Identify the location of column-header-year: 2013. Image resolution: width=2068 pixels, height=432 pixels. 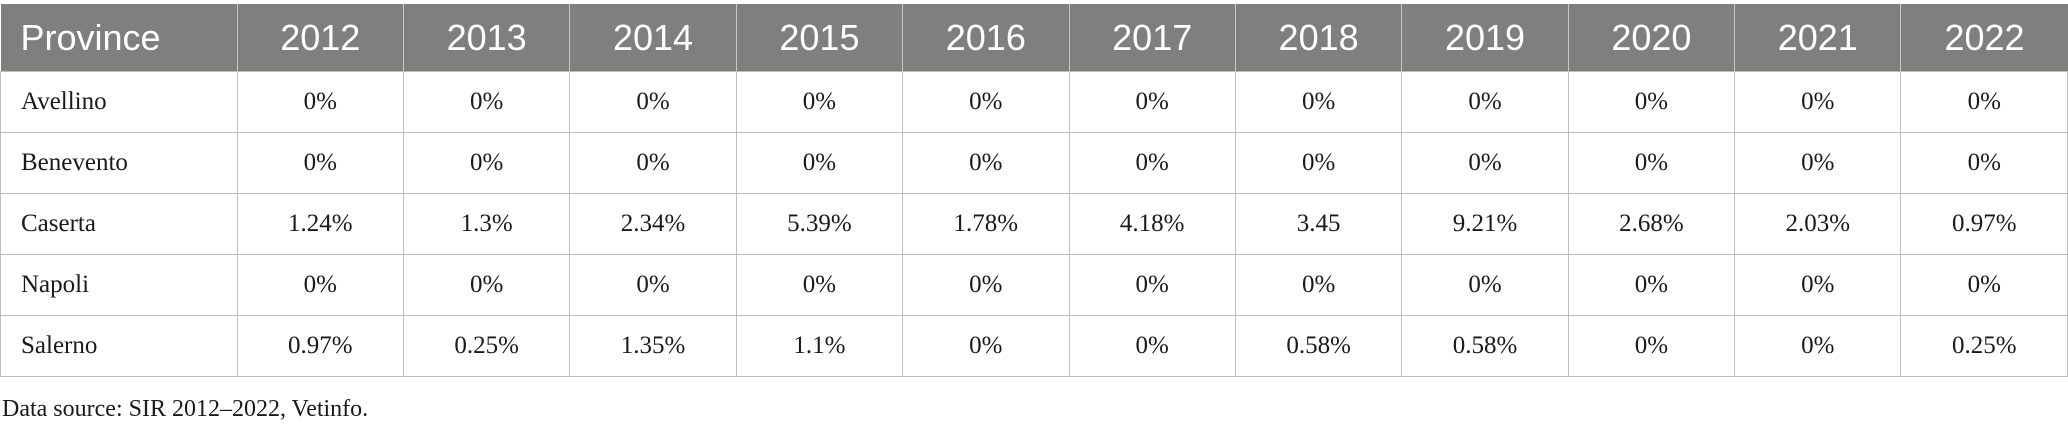
(486, 38).